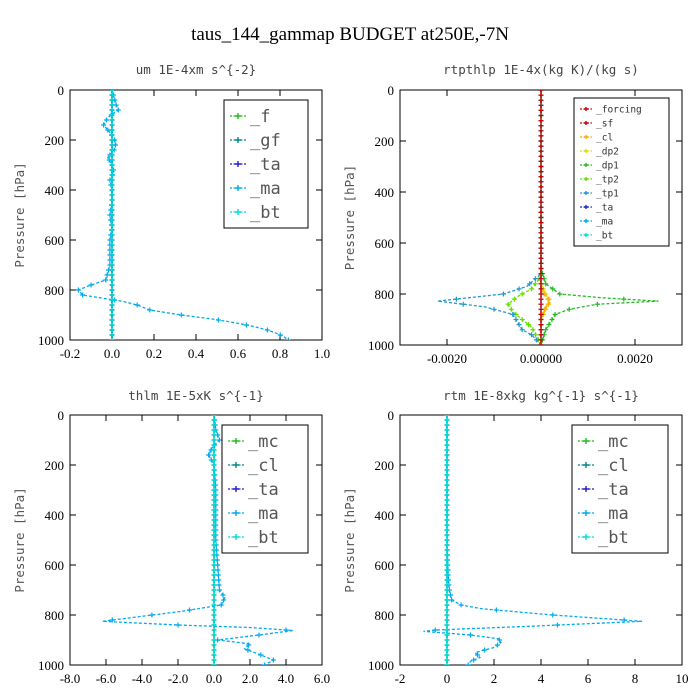 Image resolution: width=700 pixels, height=700 pixels. Describe the element at coordinates (607, 194) in the screenshot. I see `legend-label: _tp1` at that location.